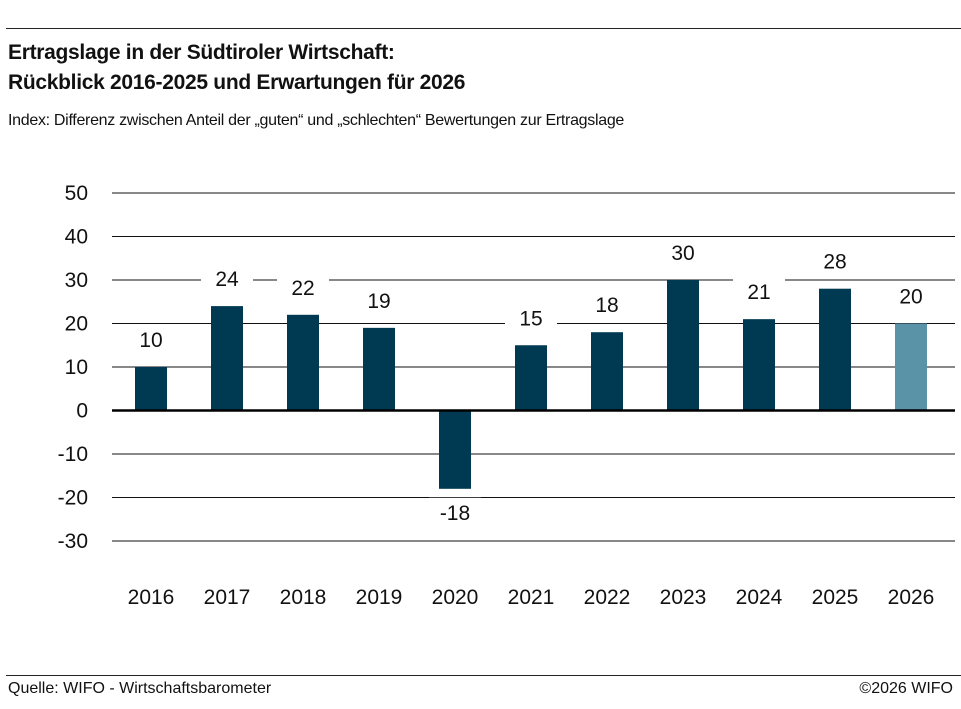 The image size is (961, 709). What do you see at coordinates (140, 688) in the screenshot?
I see `source-note: Quelle: WIFO - Wirtschaftsbarometer` at bounding box center [140, 688].